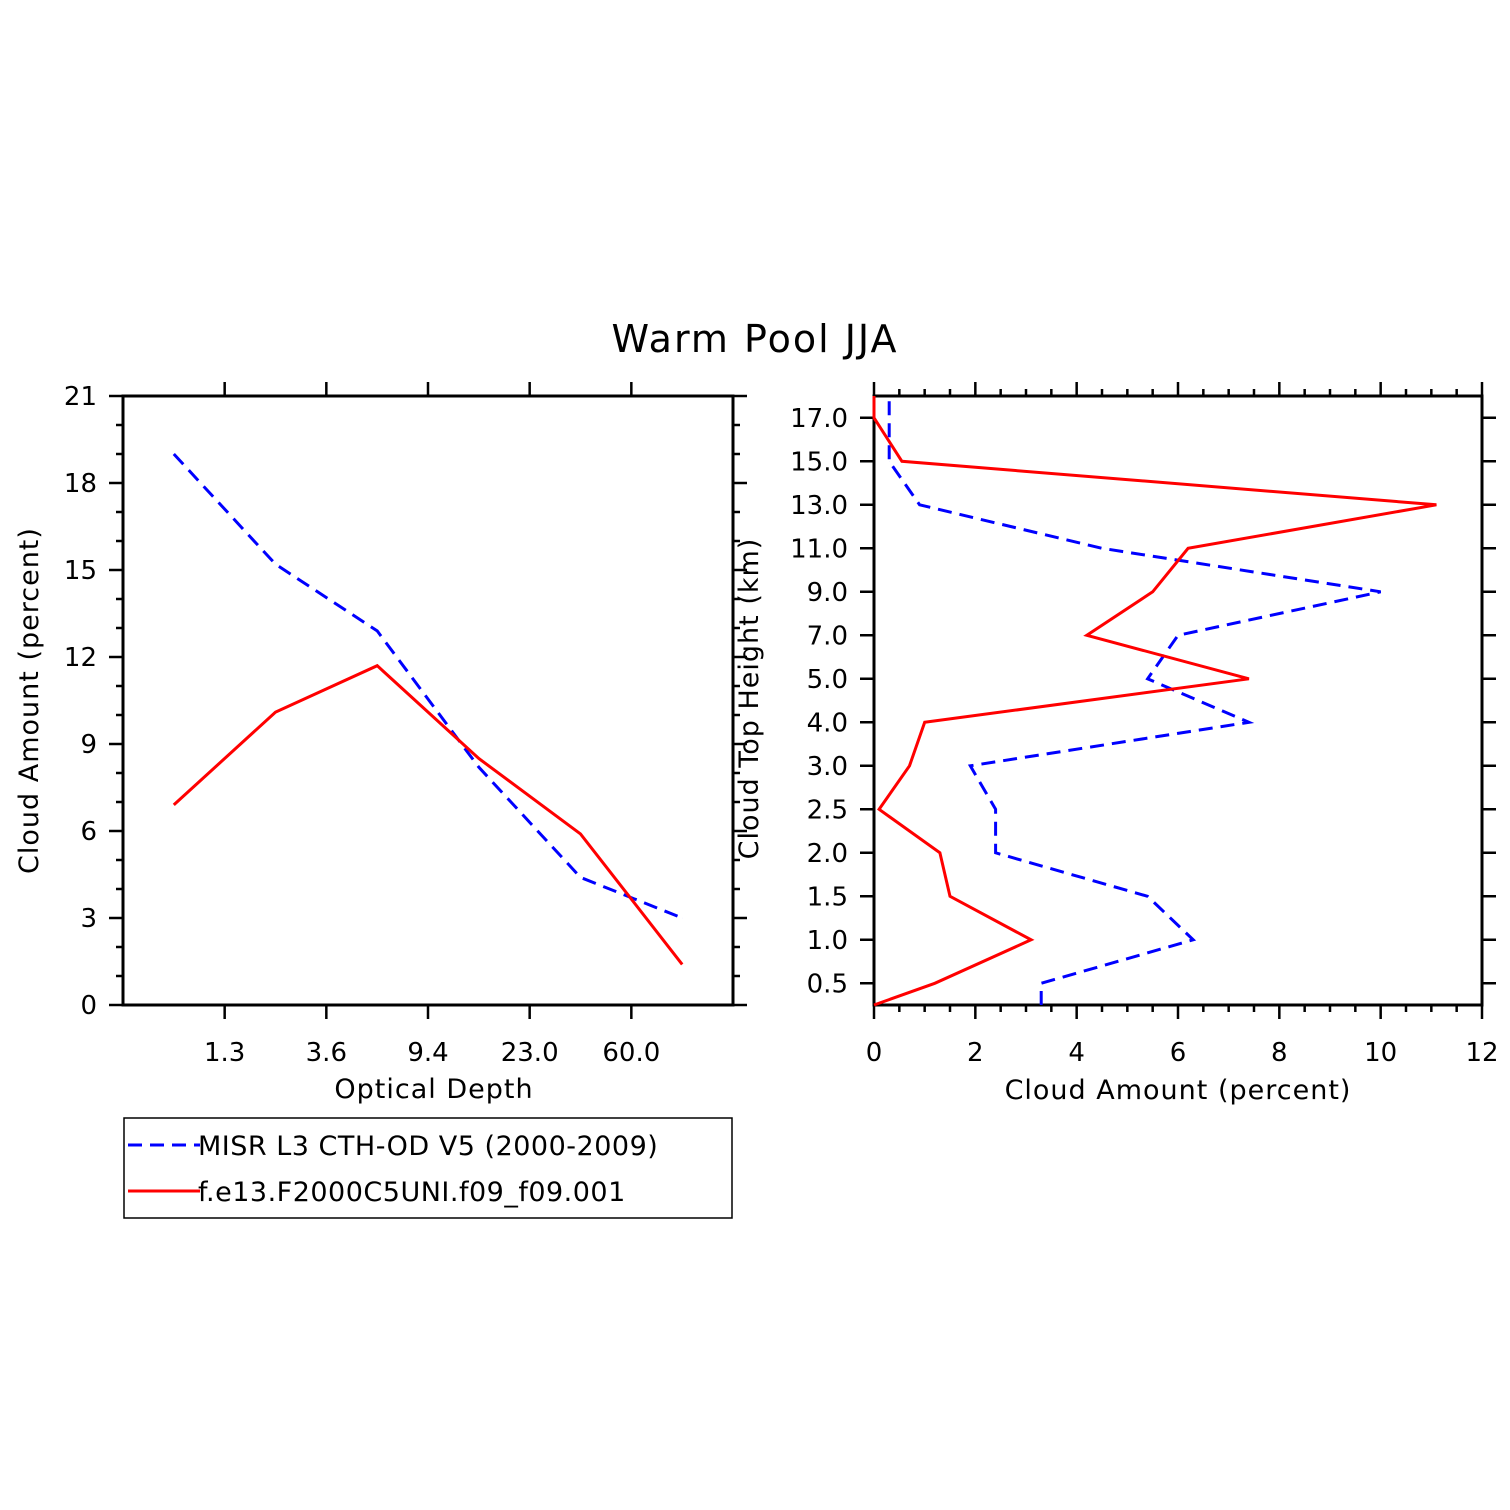 This screenshot has width=1510, height=1510. What do you see at coordinates (412, 1192) in the screenshot?
I see `legend-label-model: f.e13.F2000C5UNI.f09_f09.001` at bounding box center [412, 1192].